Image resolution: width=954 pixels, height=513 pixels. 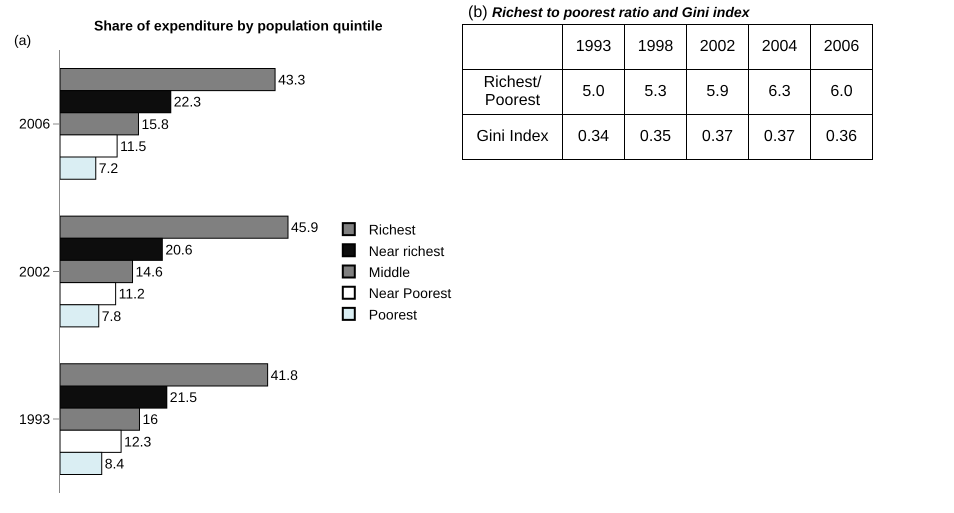 What do you see at coordinates (779, 92) in the screenshot?
I see `data-label: 6.3` at bounding box center [779, 92].